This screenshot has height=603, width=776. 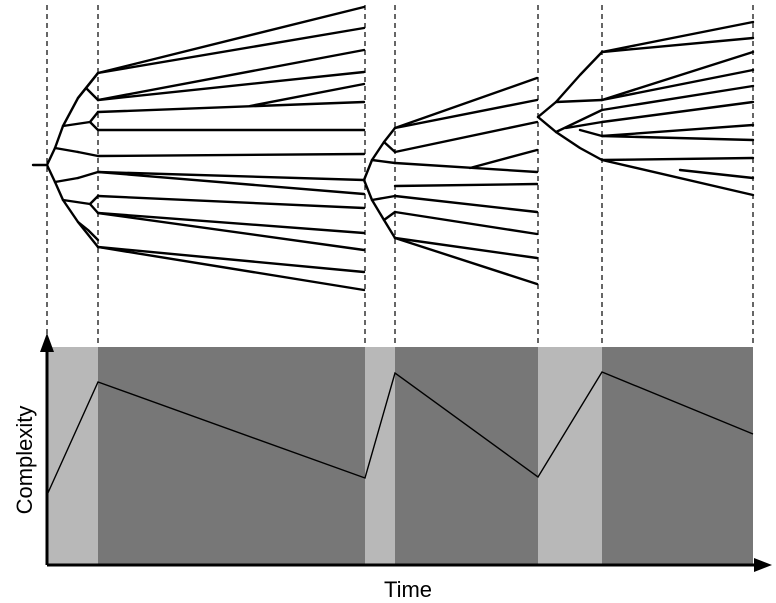 What do you see at coordinates (24, 460) in the screenshot?
I see `y-axis-label: Complexity` at bounding box center [24, 460].